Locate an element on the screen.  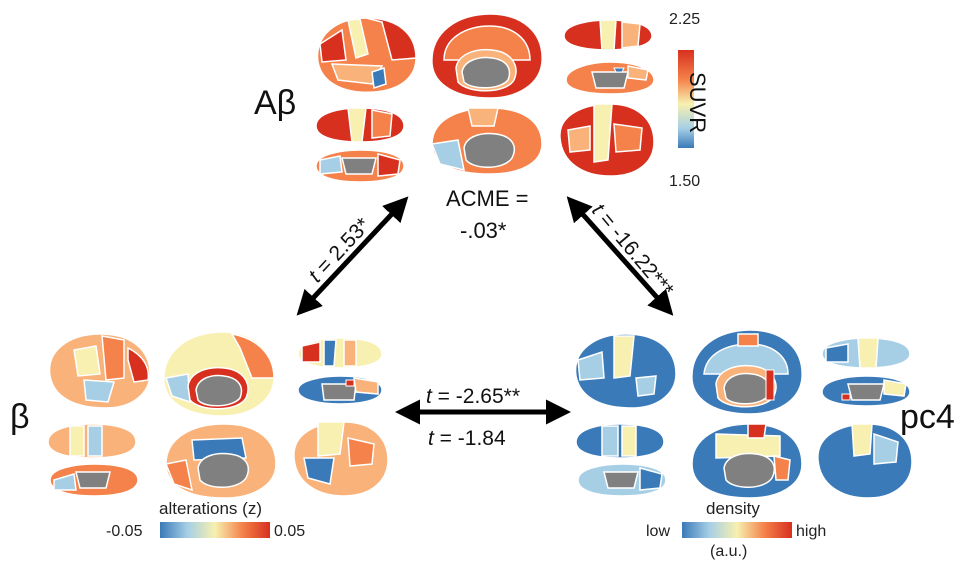
pc4-bottom-left-brain is located at coordinates (622, 480).